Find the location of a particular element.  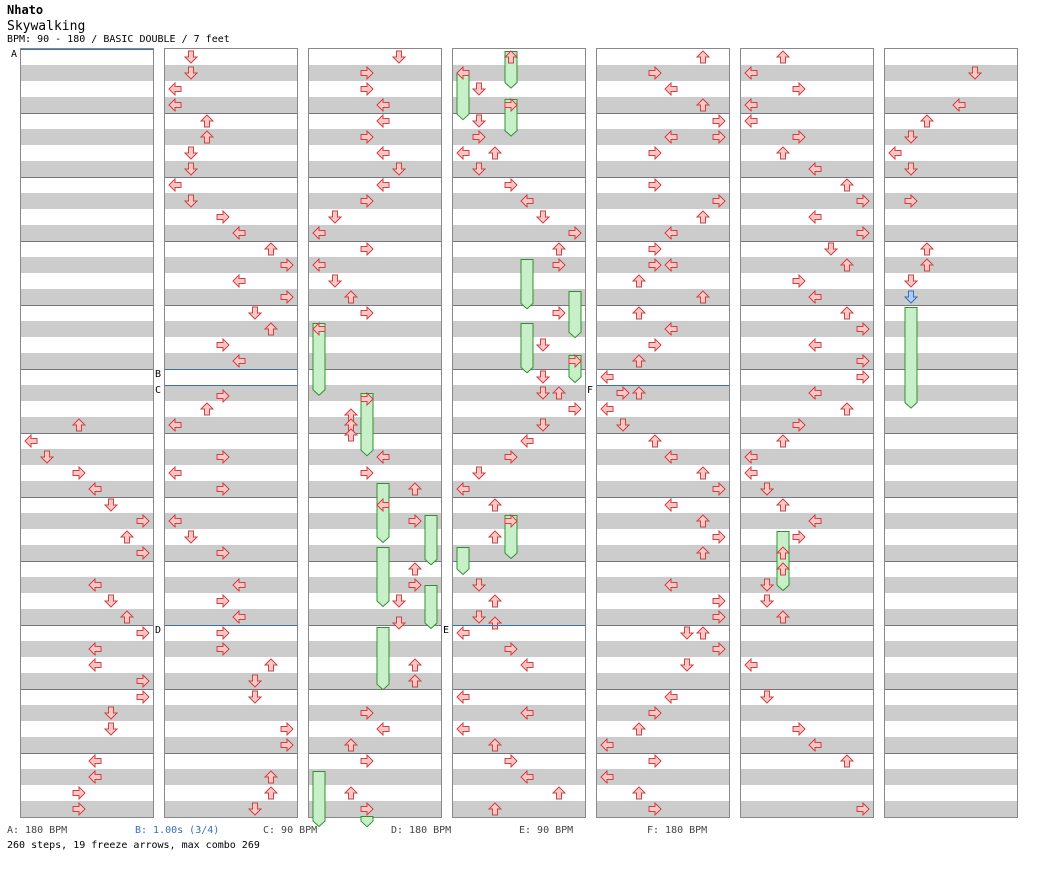

bpm-legend-d: D: 180 BPM is located at coordinates (421, 830).